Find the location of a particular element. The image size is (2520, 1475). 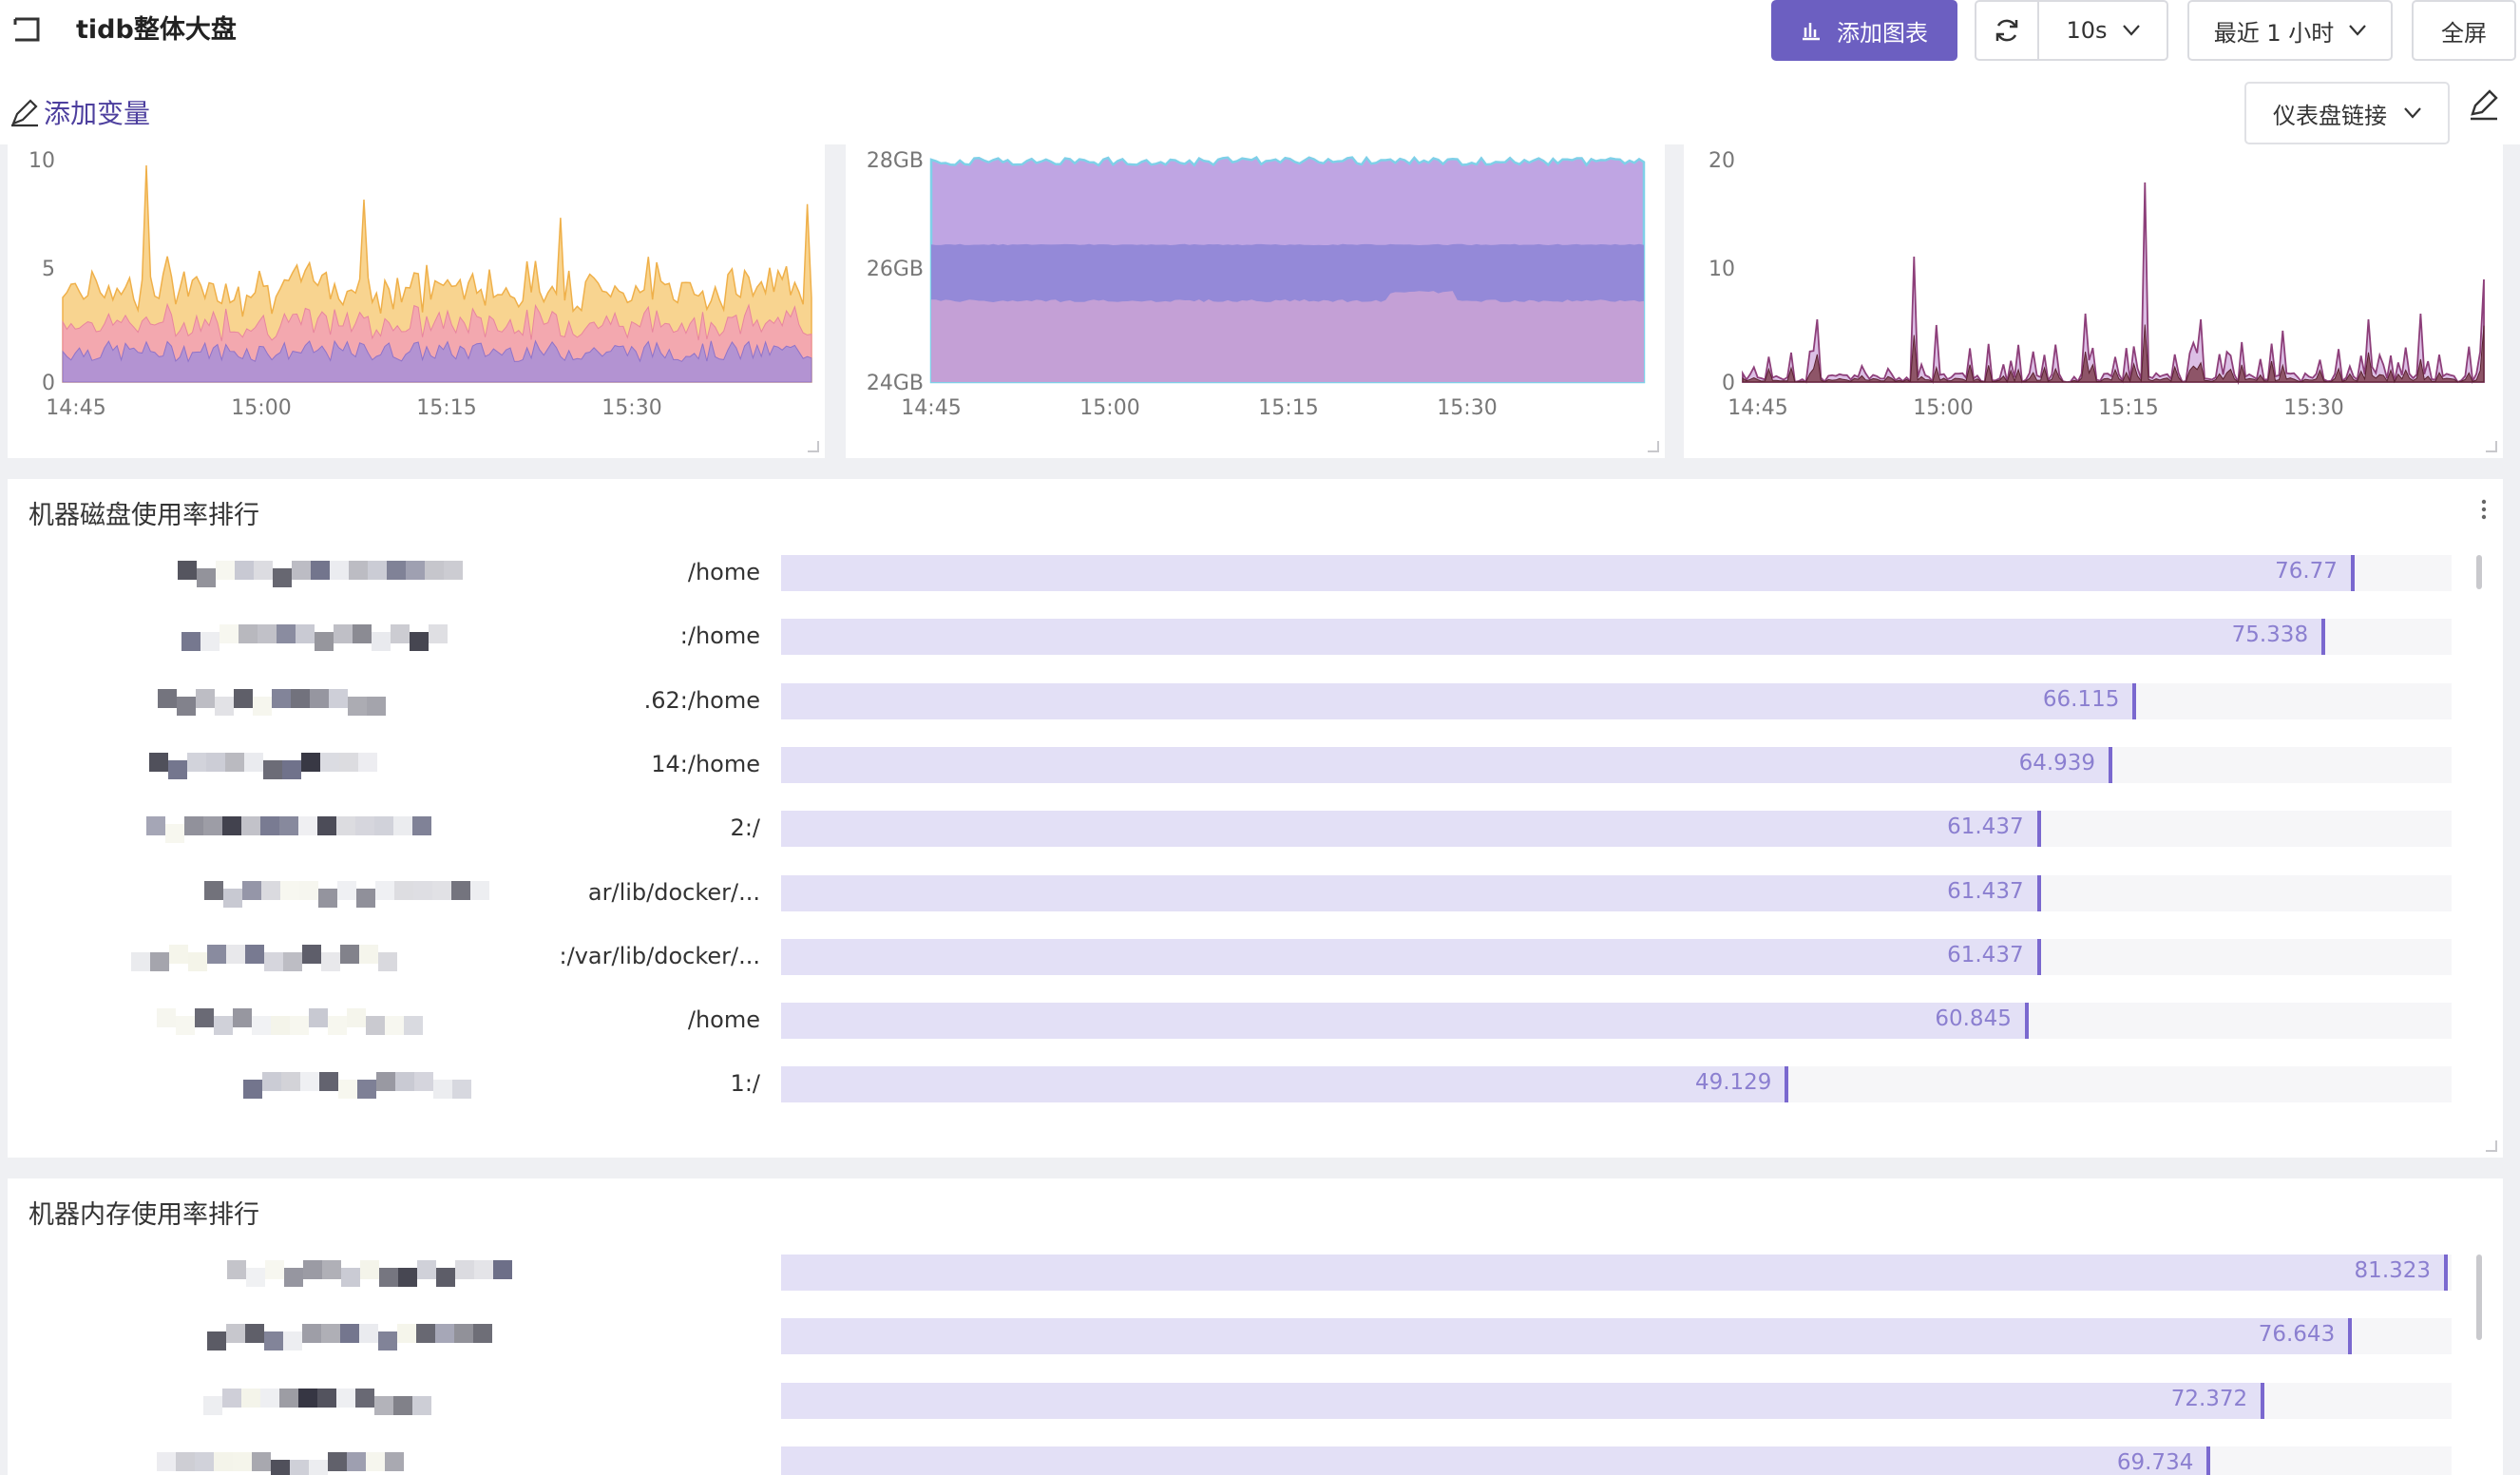

rank-row: 2:/ 61.437 is located at coordinates (1243, 830).